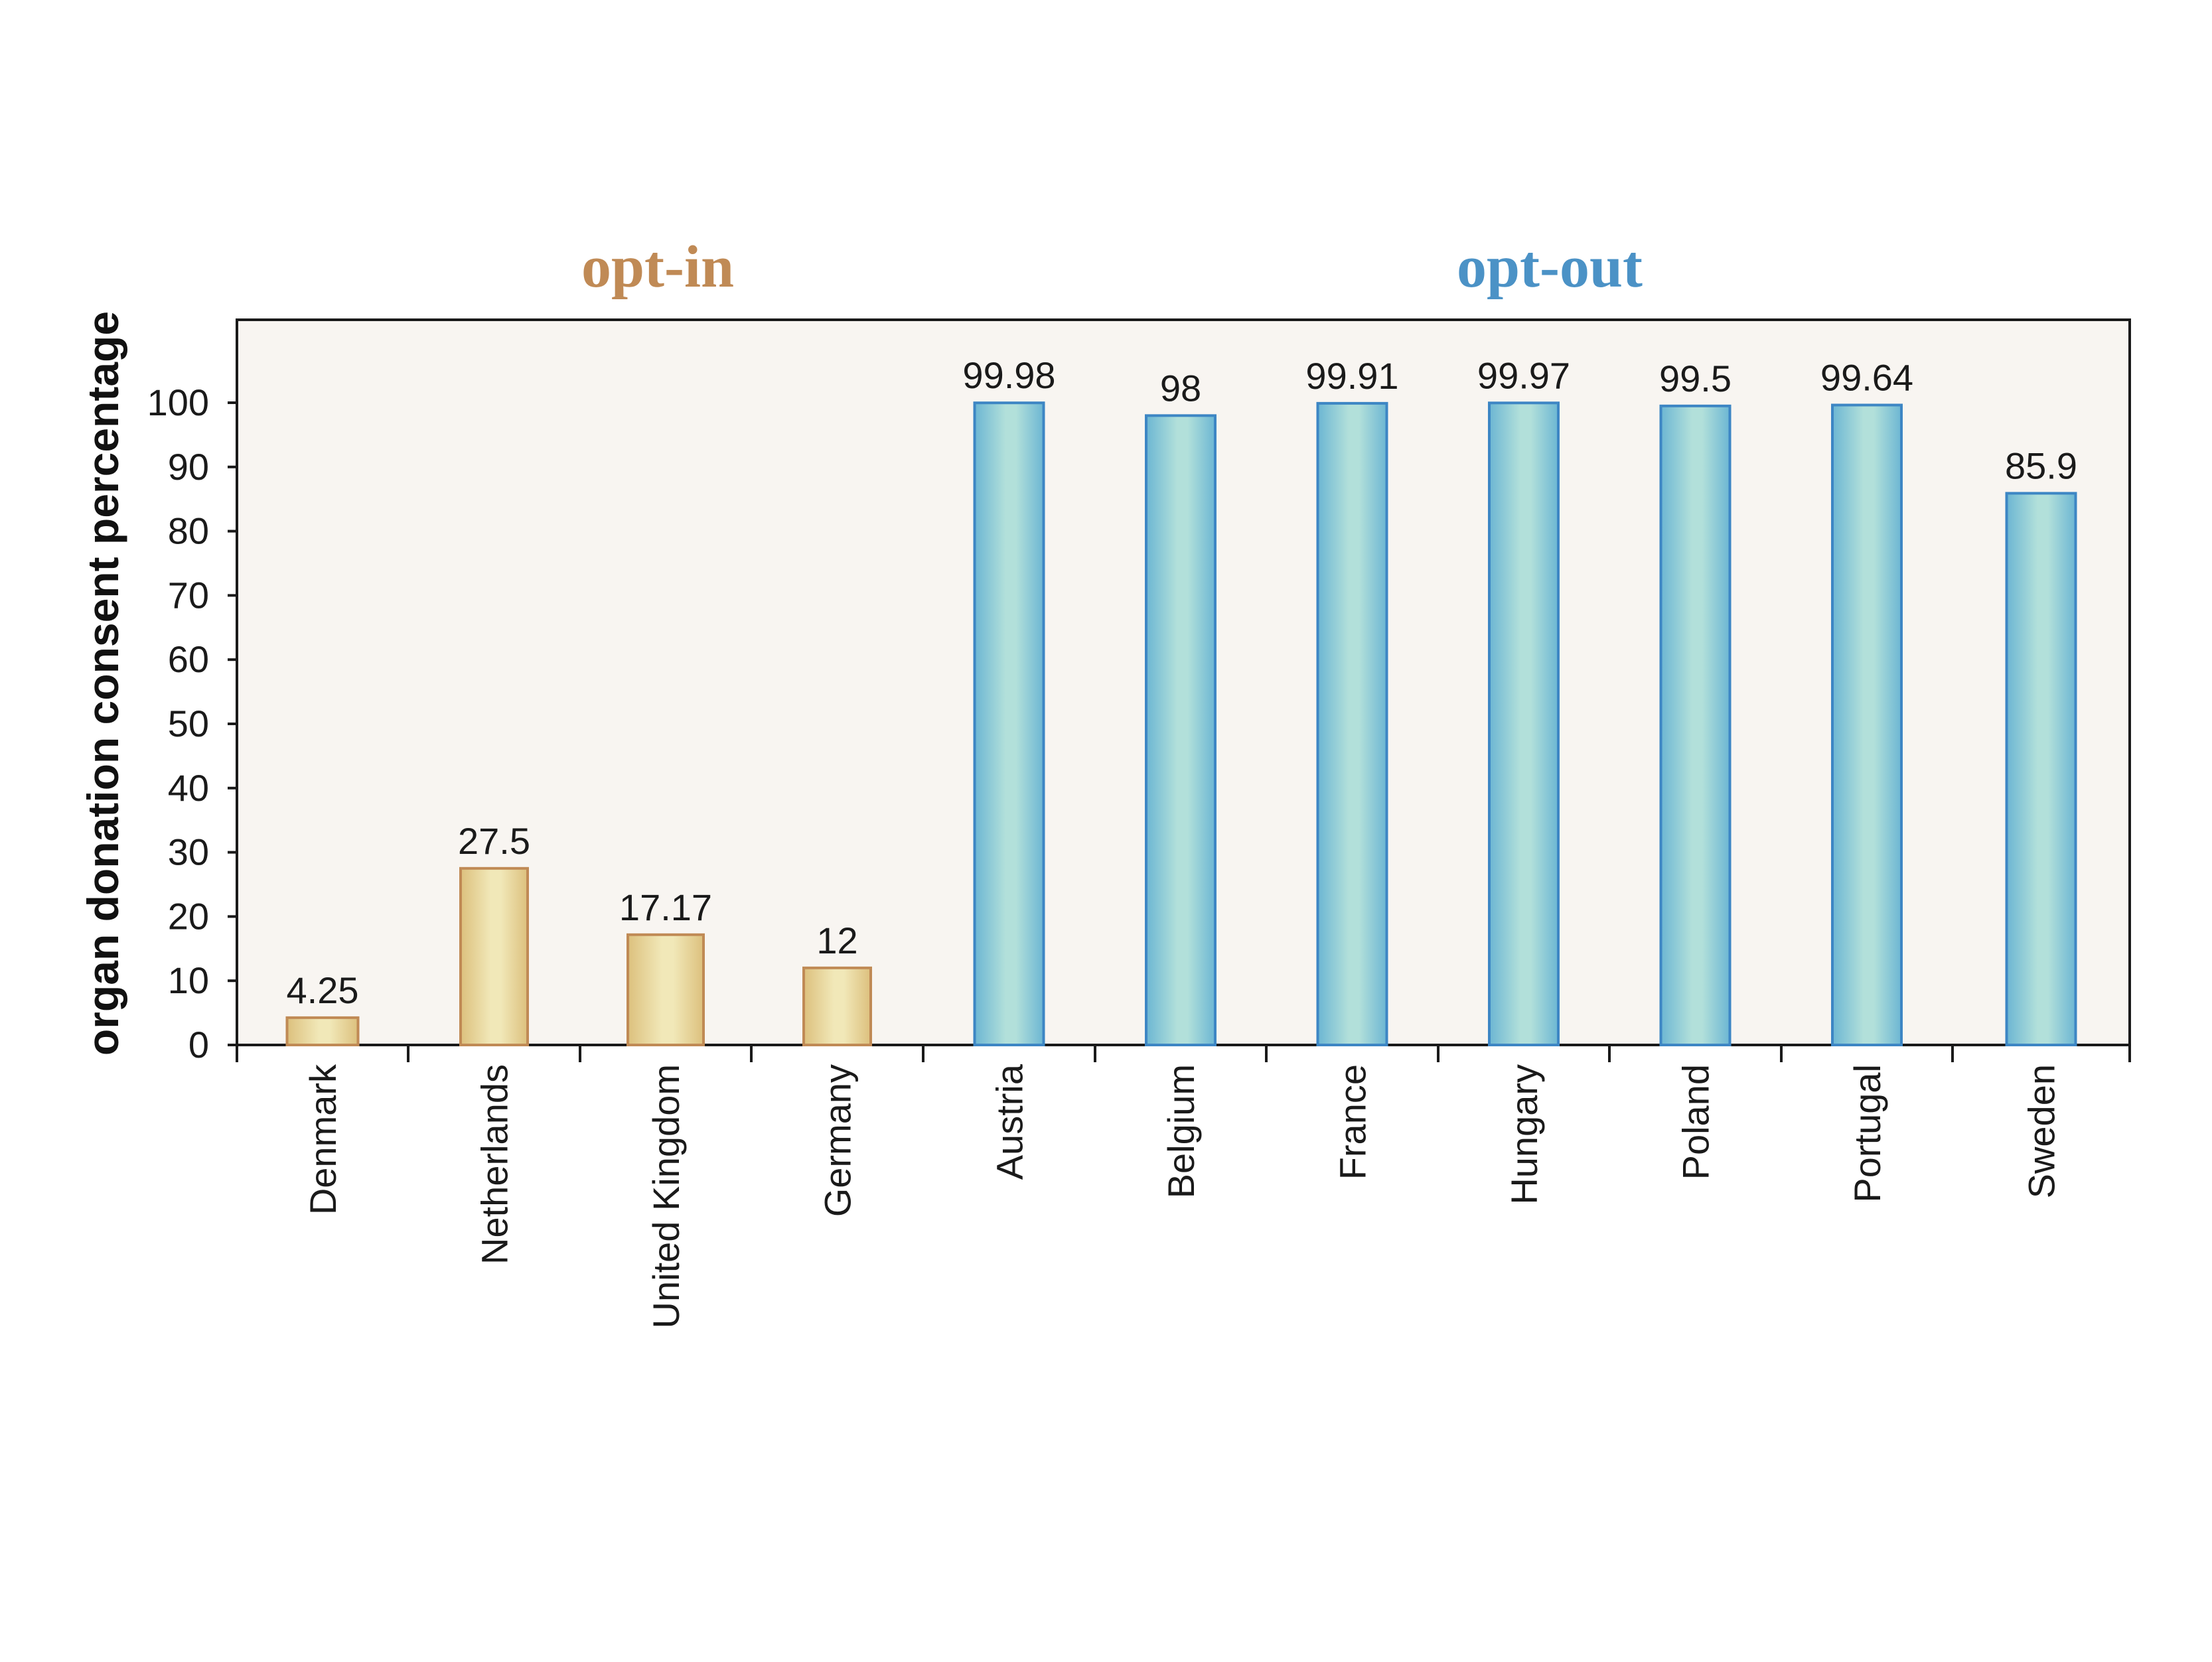 The image size is (2212, 1662). What do you see at coordinates (666, 1196) in the screenshot?
I see `x-tick-label: United Kingdom` at bounding box center [666, 1196].